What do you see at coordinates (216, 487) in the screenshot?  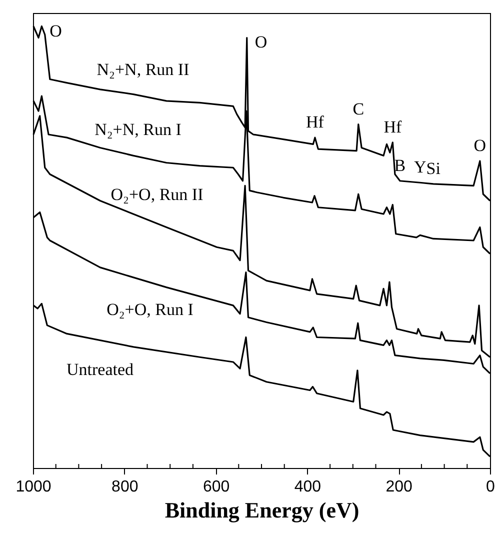 I see `x-tick-label: 600` at bounding box center [216, 487].